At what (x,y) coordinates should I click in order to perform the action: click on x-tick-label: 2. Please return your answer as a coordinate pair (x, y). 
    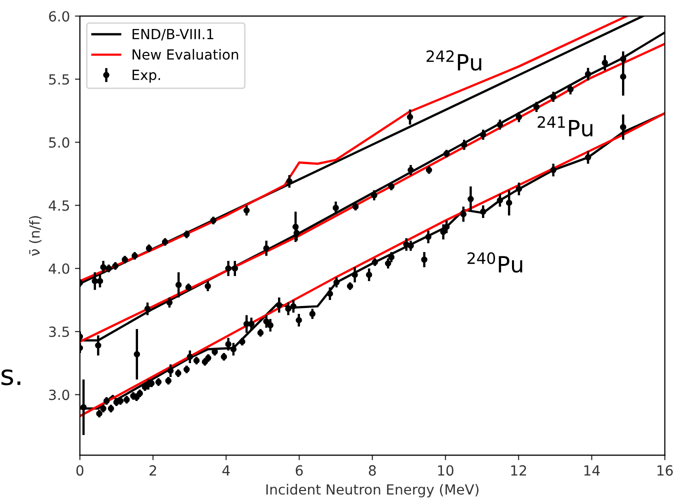
    Looking at the image, I should click on (153, 470).